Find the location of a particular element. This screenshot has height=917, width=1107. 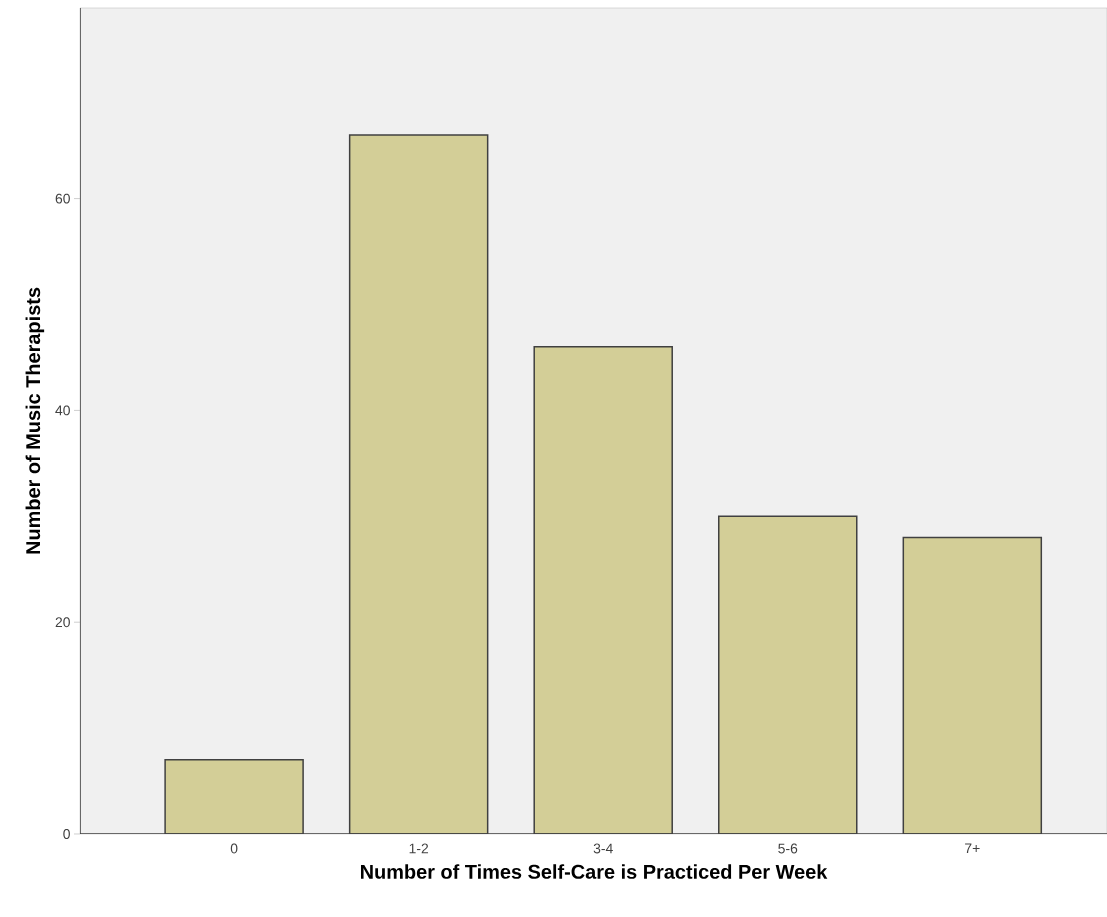

x-tick-label: 7+ is located at coordinates (972, 848).